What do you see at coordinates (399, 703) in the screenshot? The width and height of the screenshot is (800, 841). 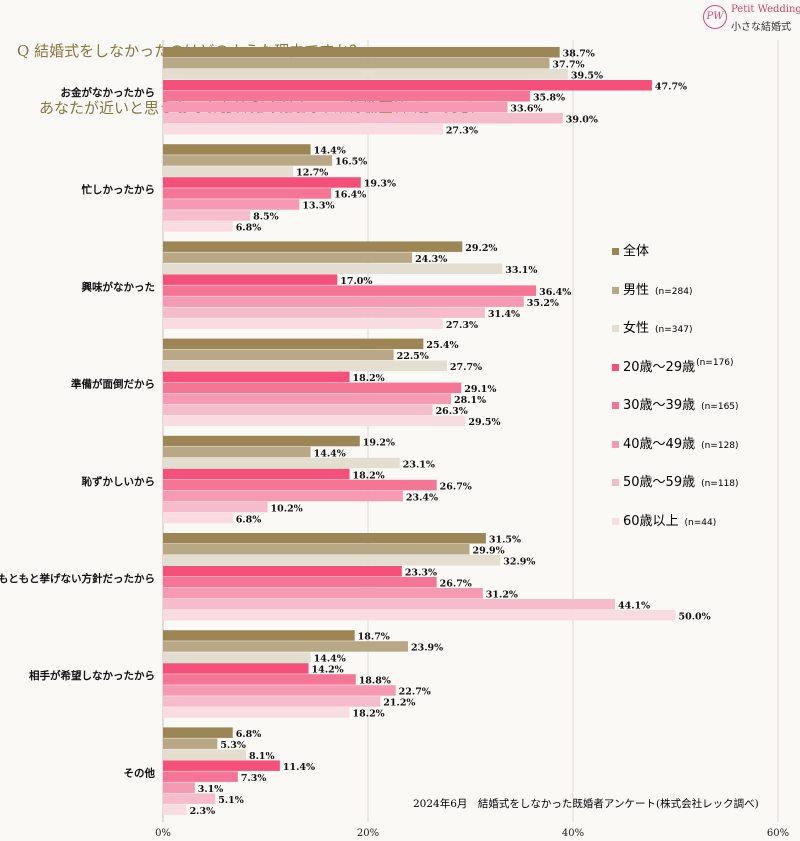 I see `data-label: 21.2%` at bounding box center [399, 703].